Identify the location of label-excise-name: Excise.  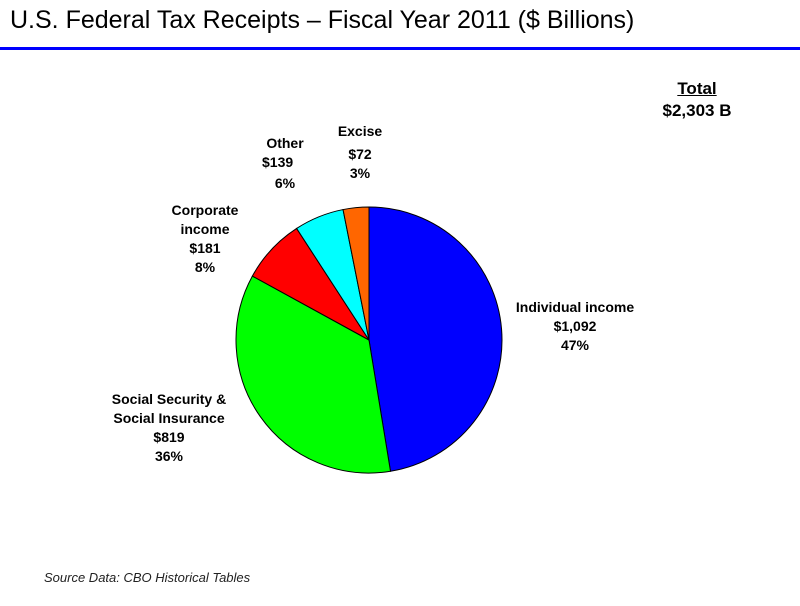
(360, 131).